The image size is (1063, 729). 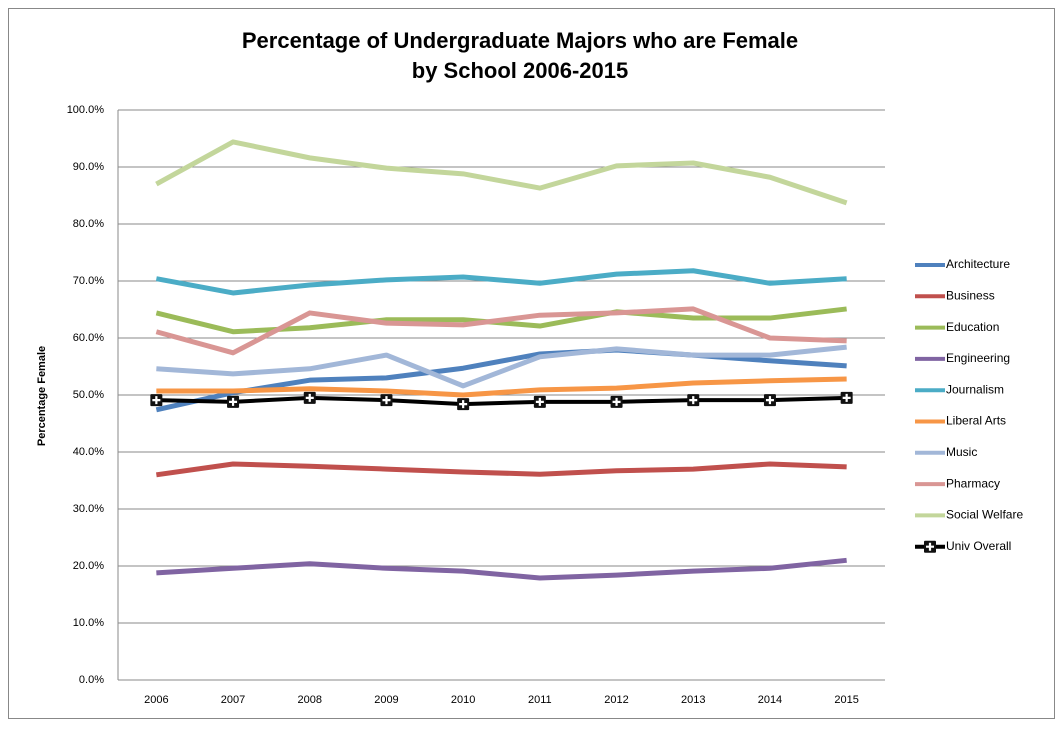 I want to click on x-tick-label: 2010, so click(x=463, y=700).